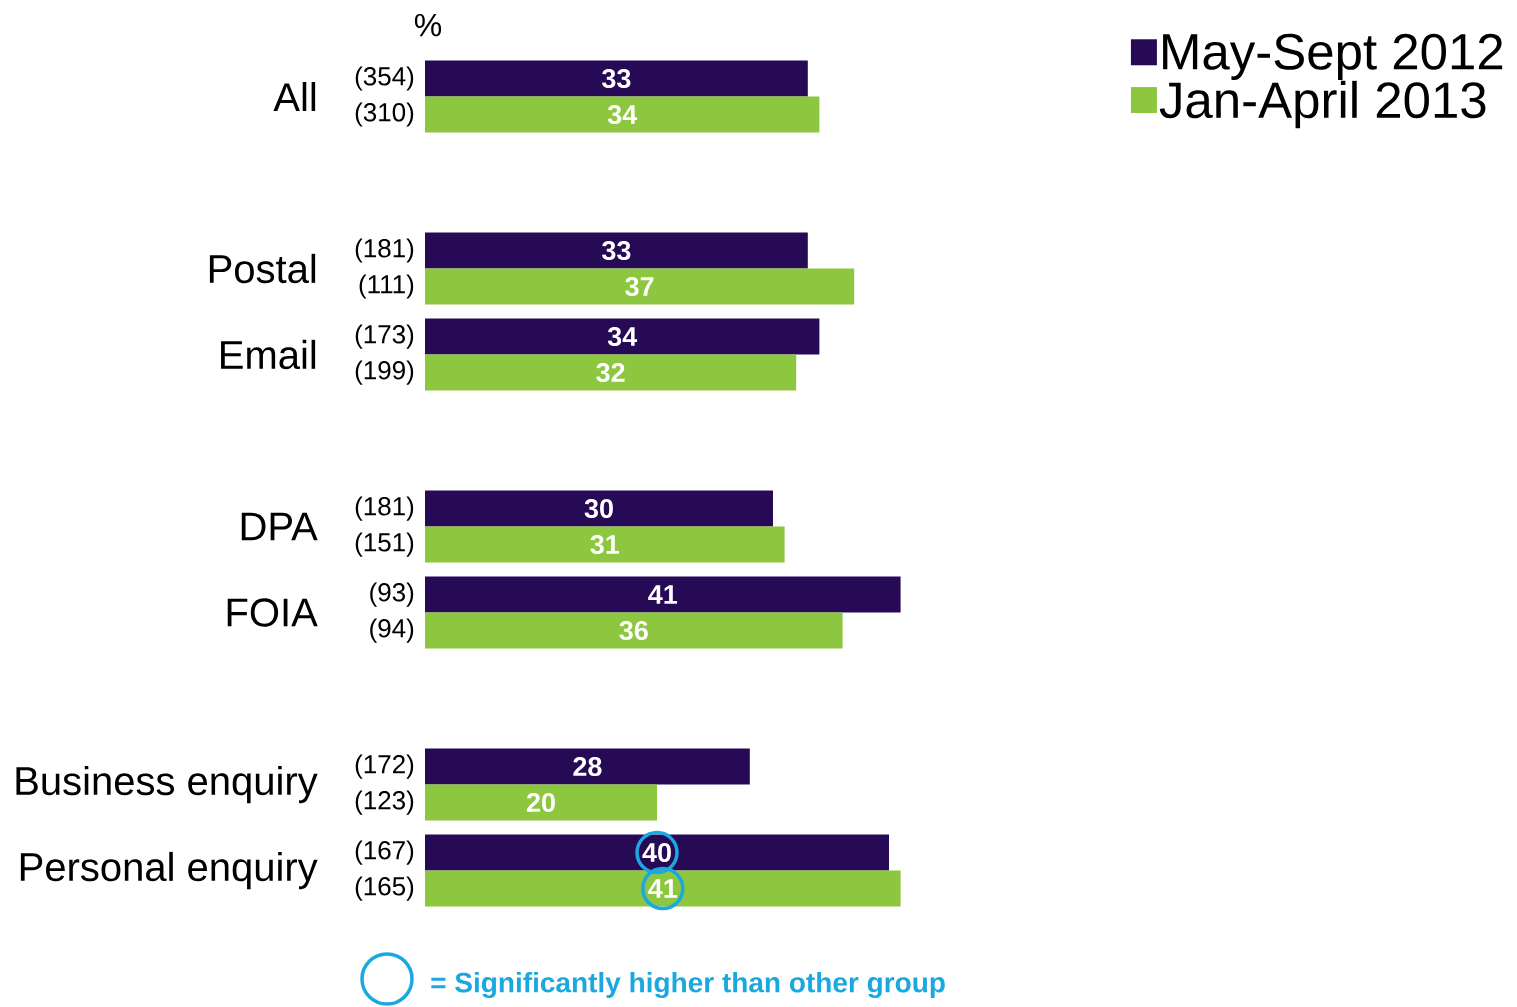  Describe the element at coordinates (384, 802) in the screenshot. I see `text: (123)` at that location.